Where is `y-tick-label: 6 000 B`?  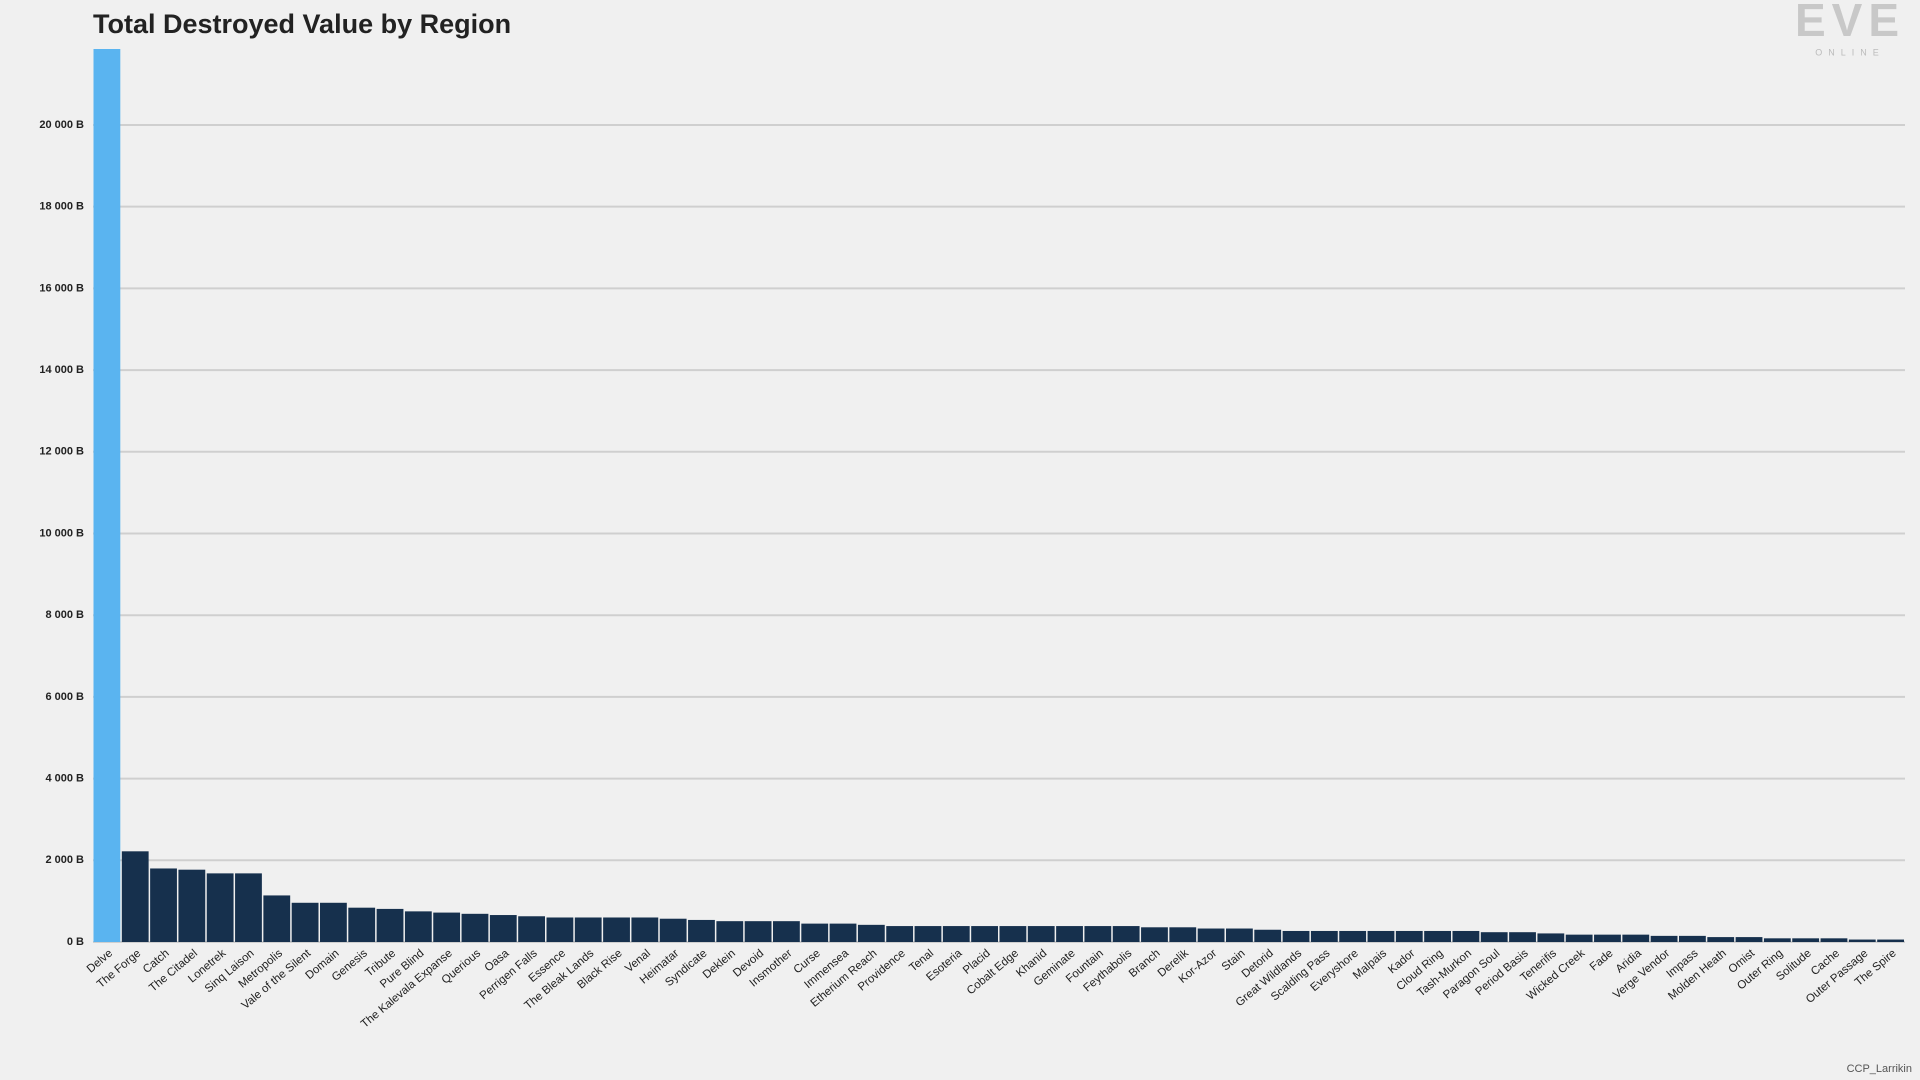 y-tick-label: 6 000 B is located at coordinates (64, 697).